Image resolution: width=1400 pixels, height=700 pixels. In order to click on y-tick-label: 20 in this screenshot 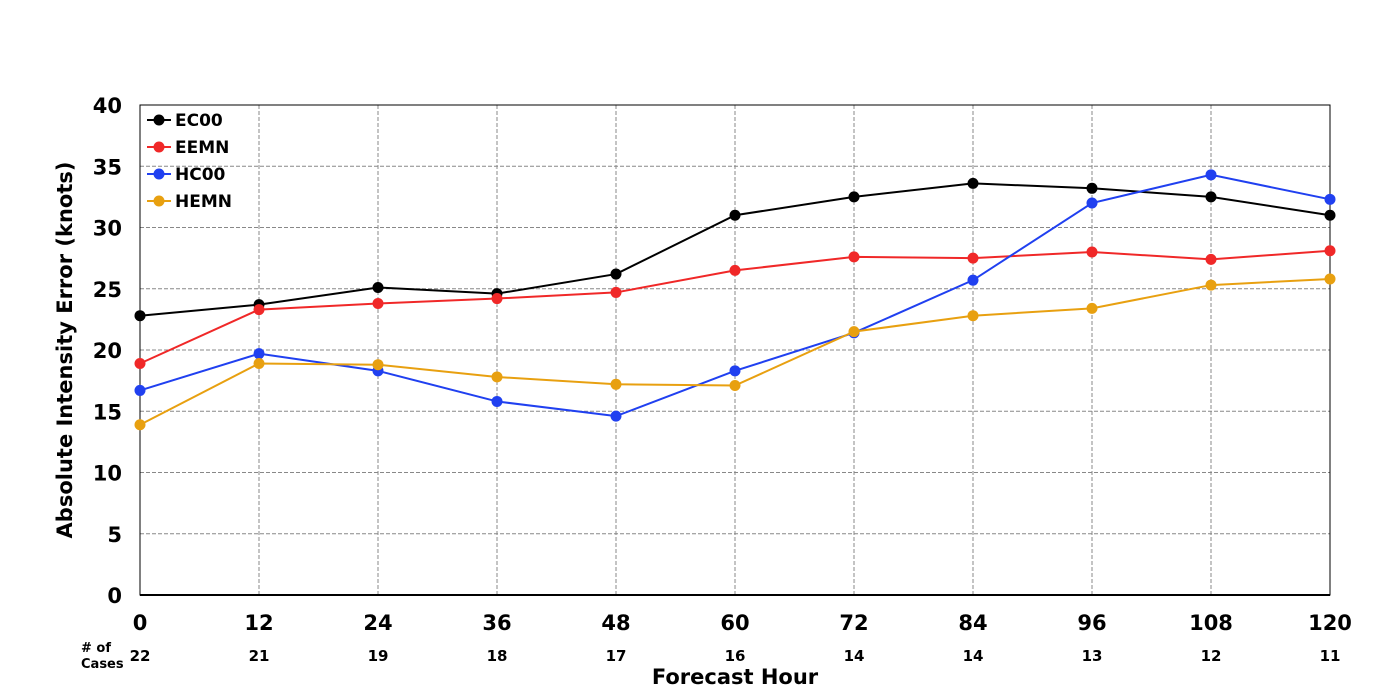, I will do `click(107, 351)`.